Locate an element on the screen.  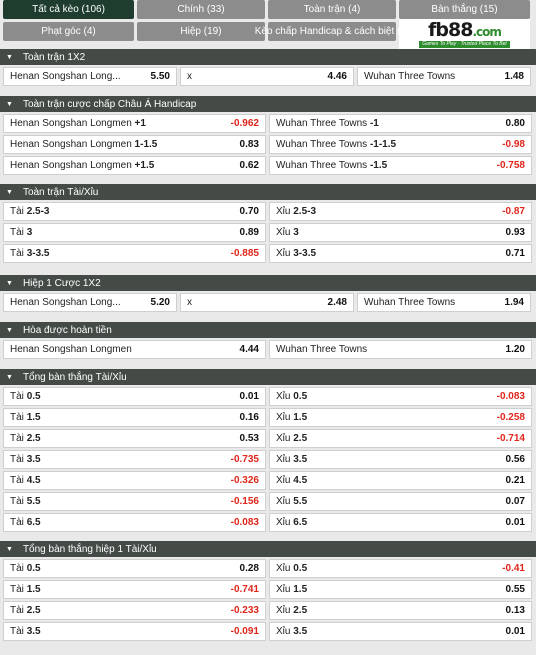
odds-cell: Xỉu 3.5 0.01 is located at coordinates (400, 631).